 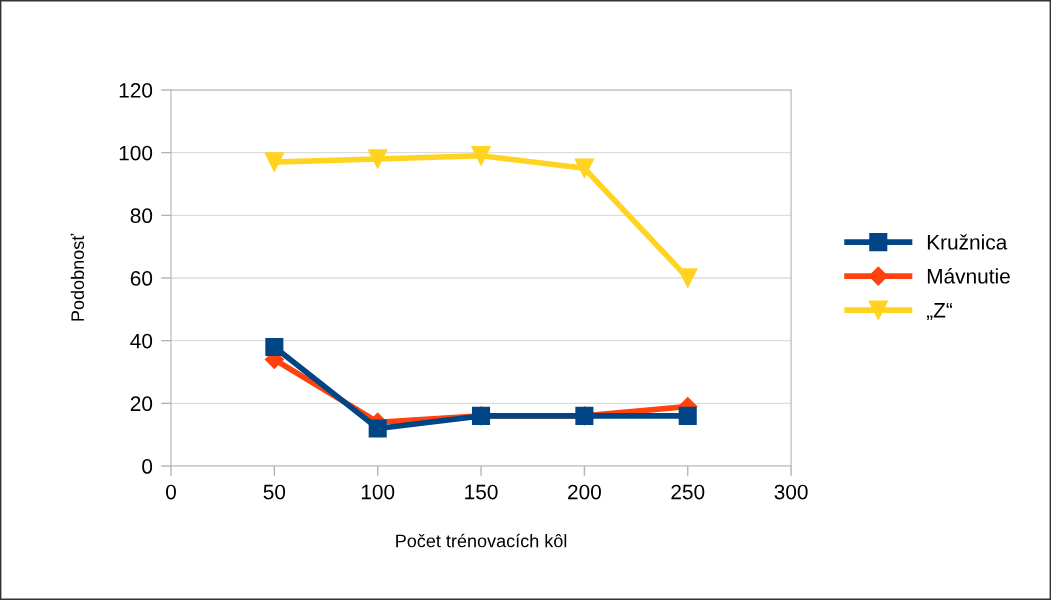 What do you see at coordinates (481, 540) in the screenshot?
I see `x-axis-title: Počet trénovacích kôl` at bounding box center [481, 540].